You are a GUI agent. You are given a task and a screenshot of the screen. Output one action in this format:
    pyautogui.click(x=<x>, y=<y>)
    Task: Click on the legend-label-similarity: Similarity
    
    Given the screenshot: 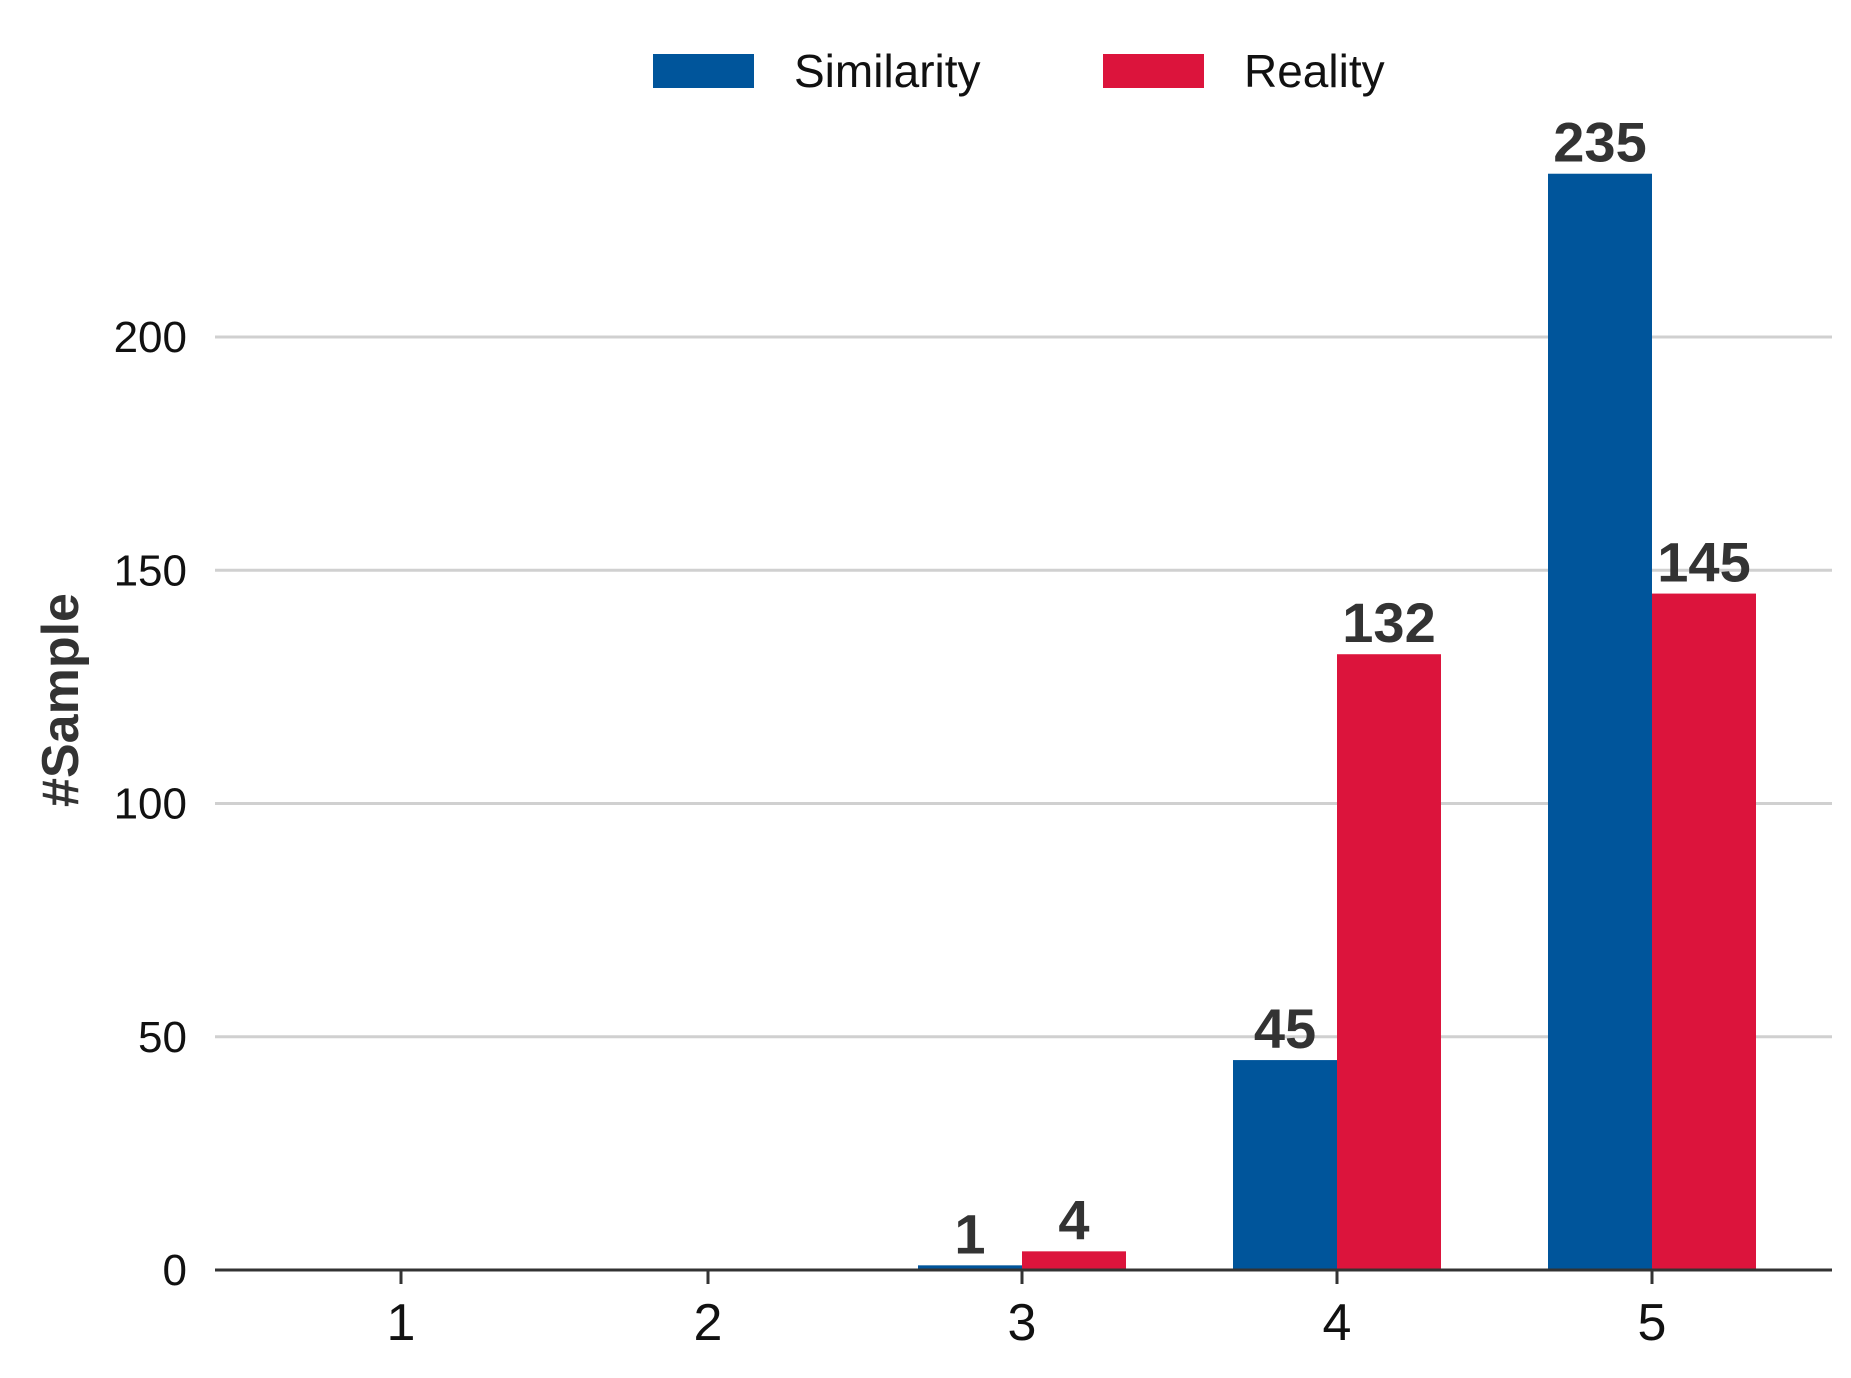 What is the action you would take?
    pyautogui.click(x=887, y=71)
    